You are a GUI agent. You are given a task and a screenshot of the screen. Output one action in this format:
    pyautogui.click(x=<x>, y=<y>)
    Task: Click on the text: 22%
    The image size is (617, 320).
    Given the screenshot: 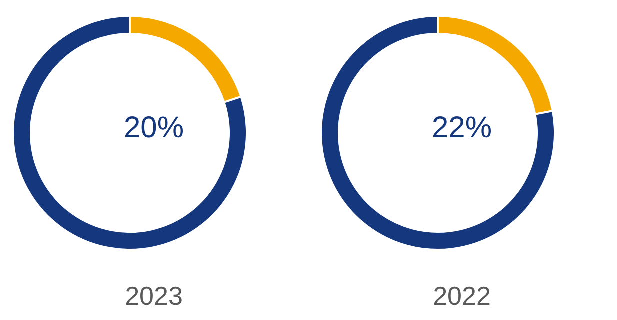 What is the action you would take?
    pyautogui.click(x=462, y=128)
    